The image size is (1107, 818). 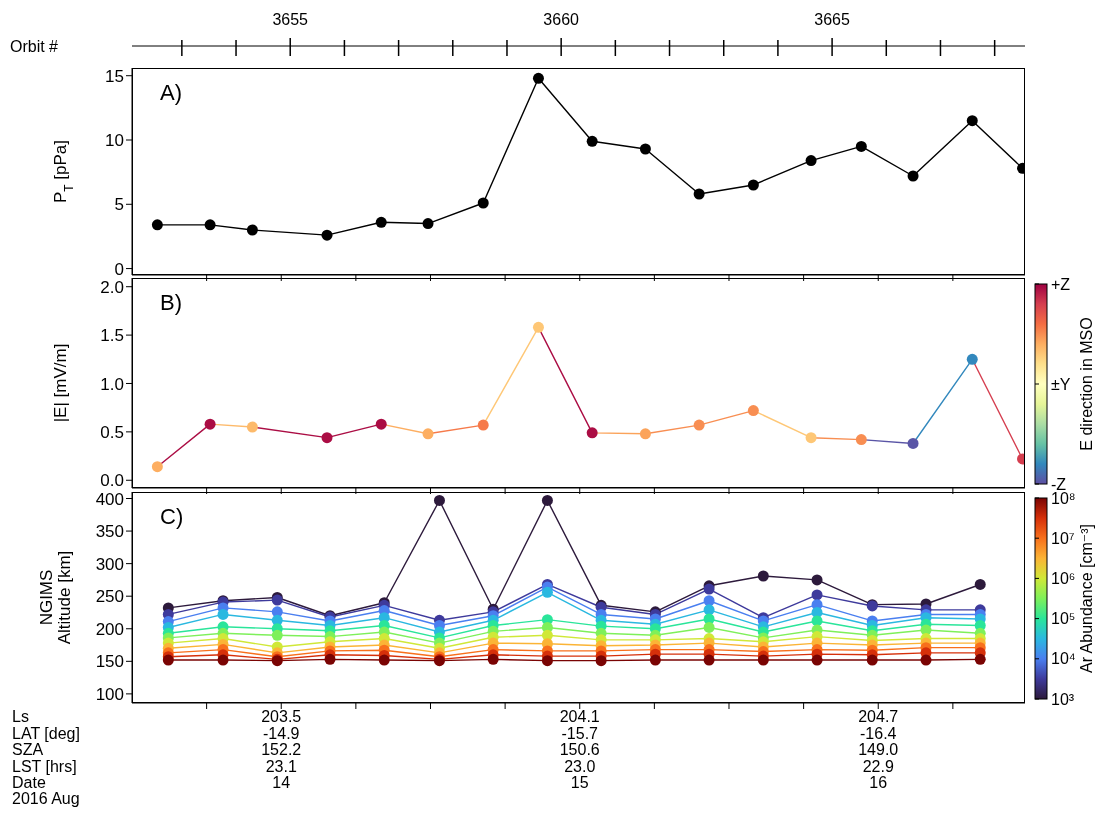 What do you see at coordinates (579, 717) in the screenshot?
I see `x-tick-label: 204.1` at bounding box center [579, 717].